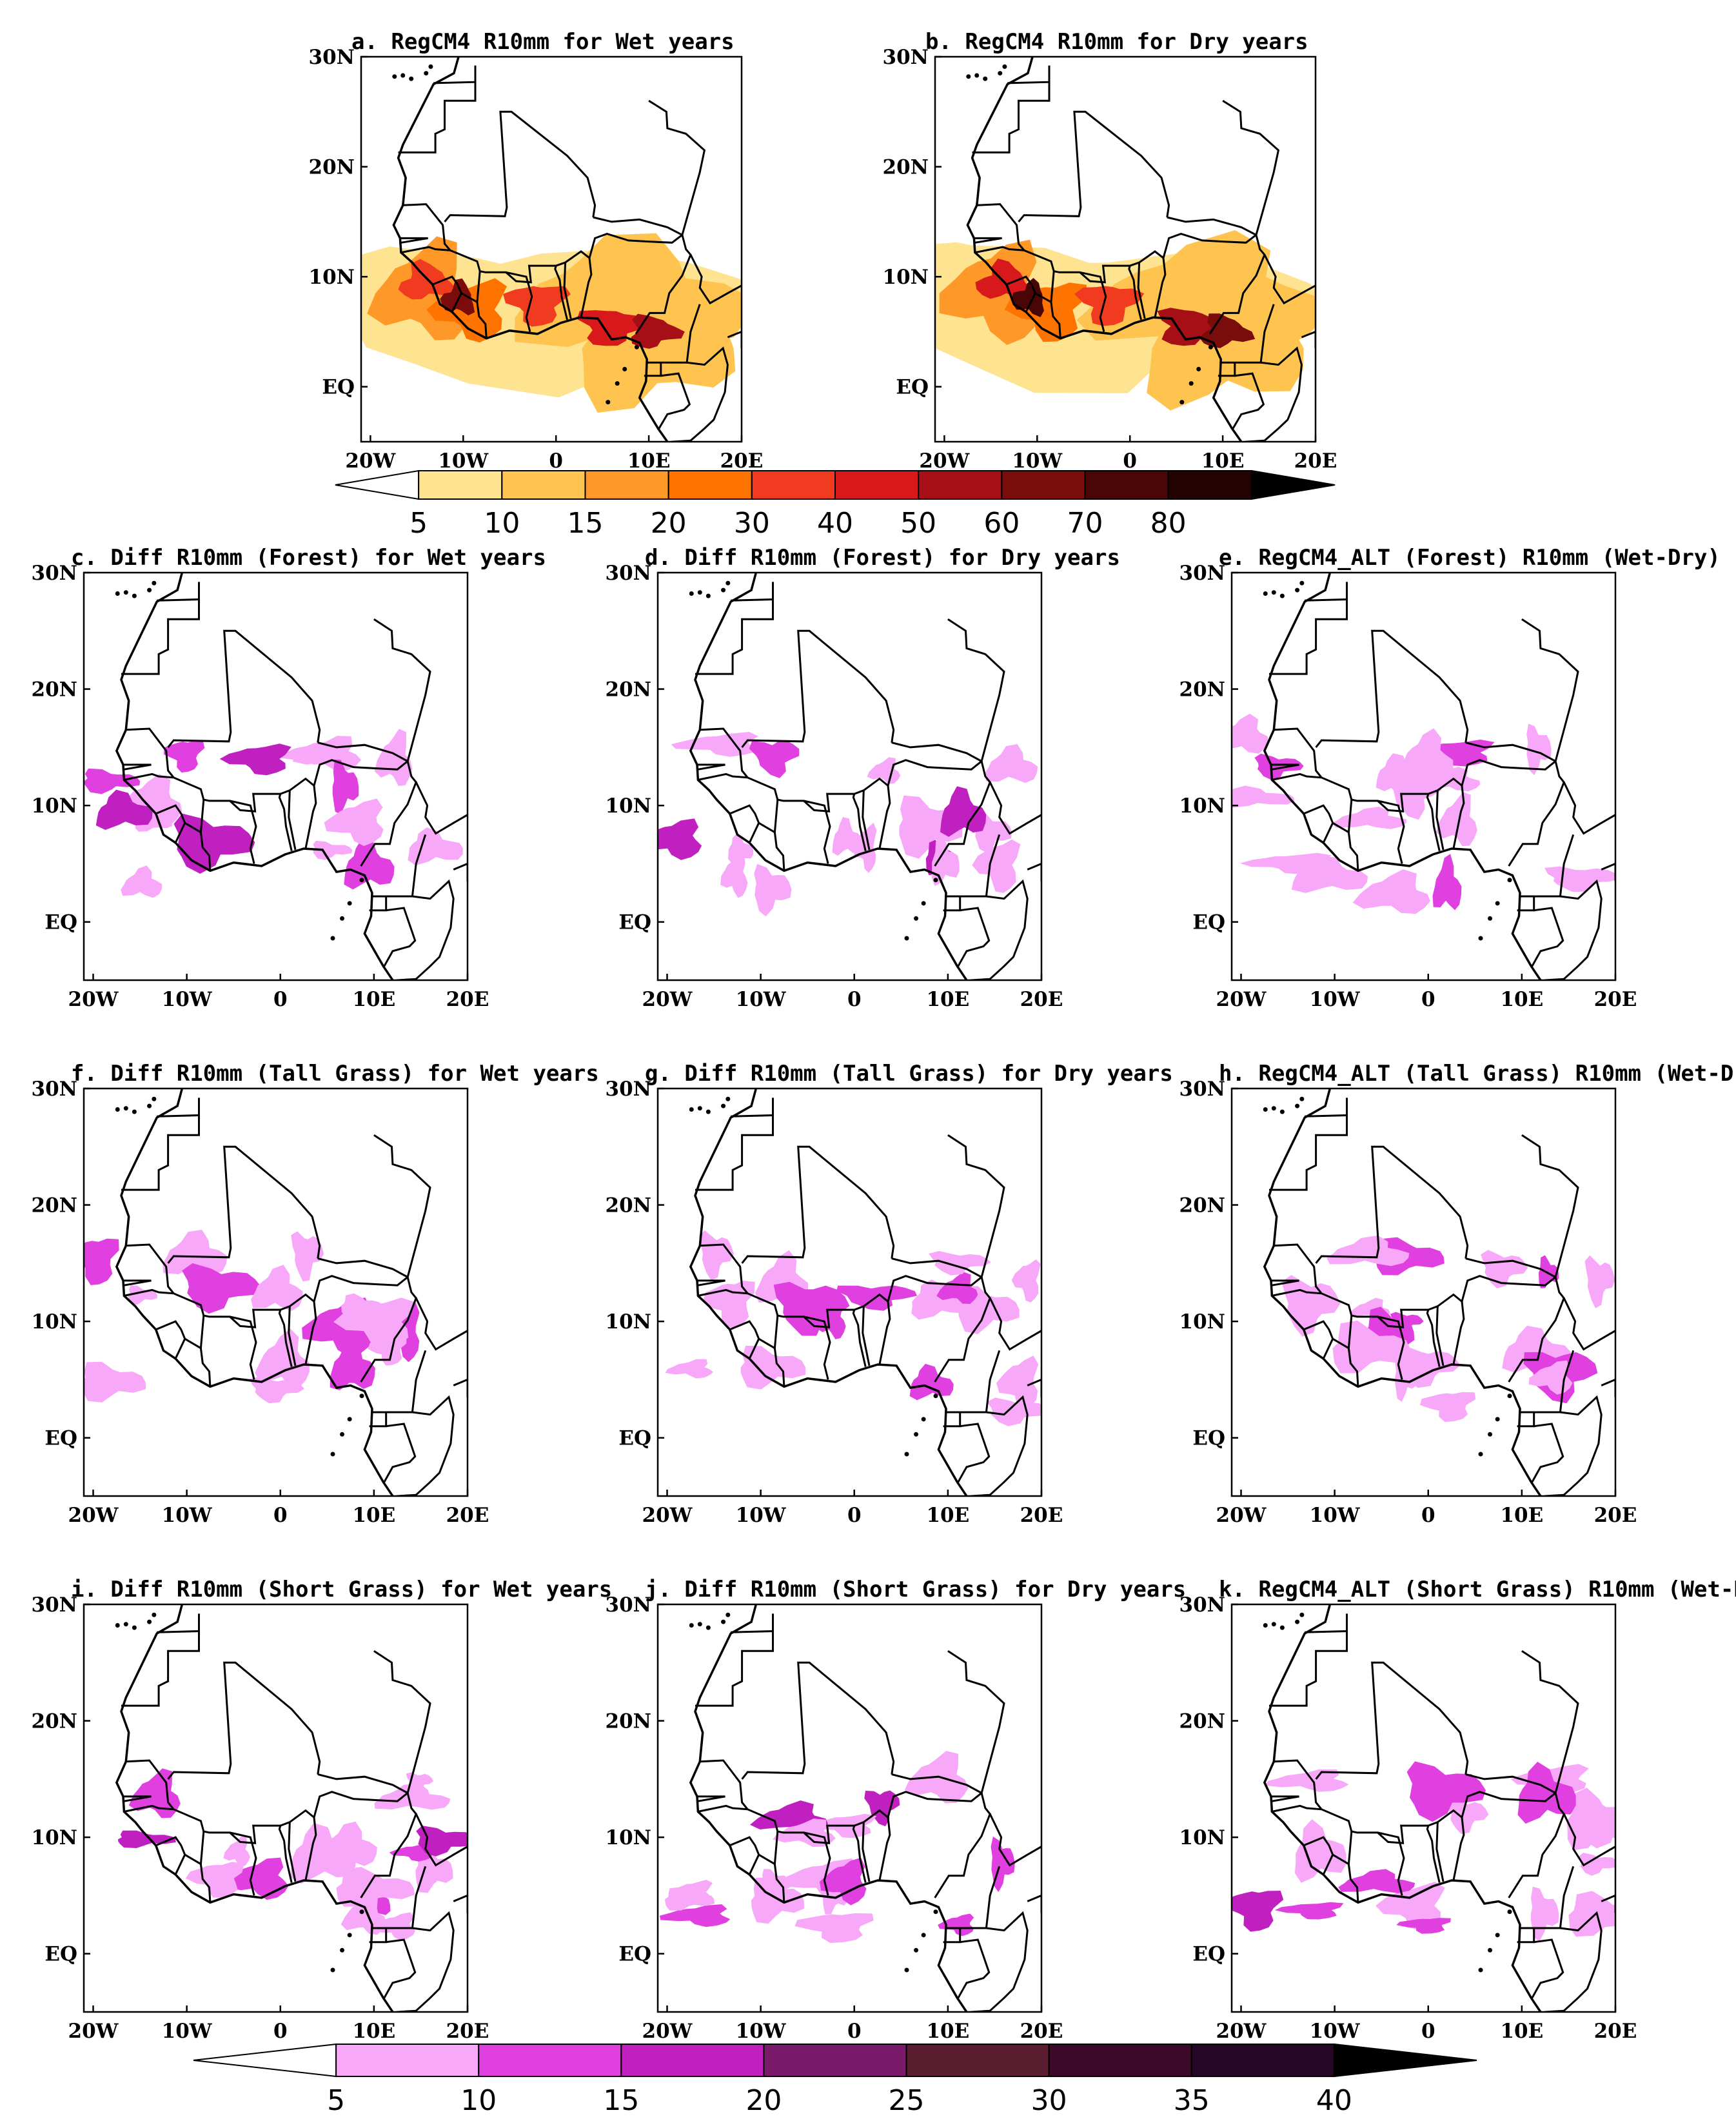  What do you see at coordinates (882, 558) in the screenshot?
I see `panel-title: d. Diff R10mm (Forest) for Dry years` at bounding box center [882, 558].